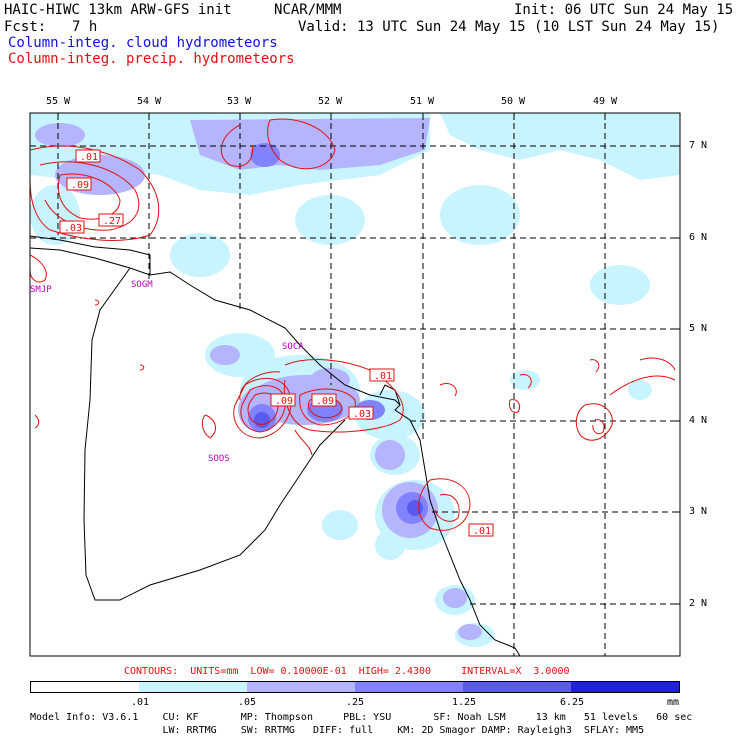 This screenshot has height=740, width=740. What do you see at coordinates (85, 27) in the screenshot?
I see `forecast-hours: 7 h` at bounding box center [85, 27].